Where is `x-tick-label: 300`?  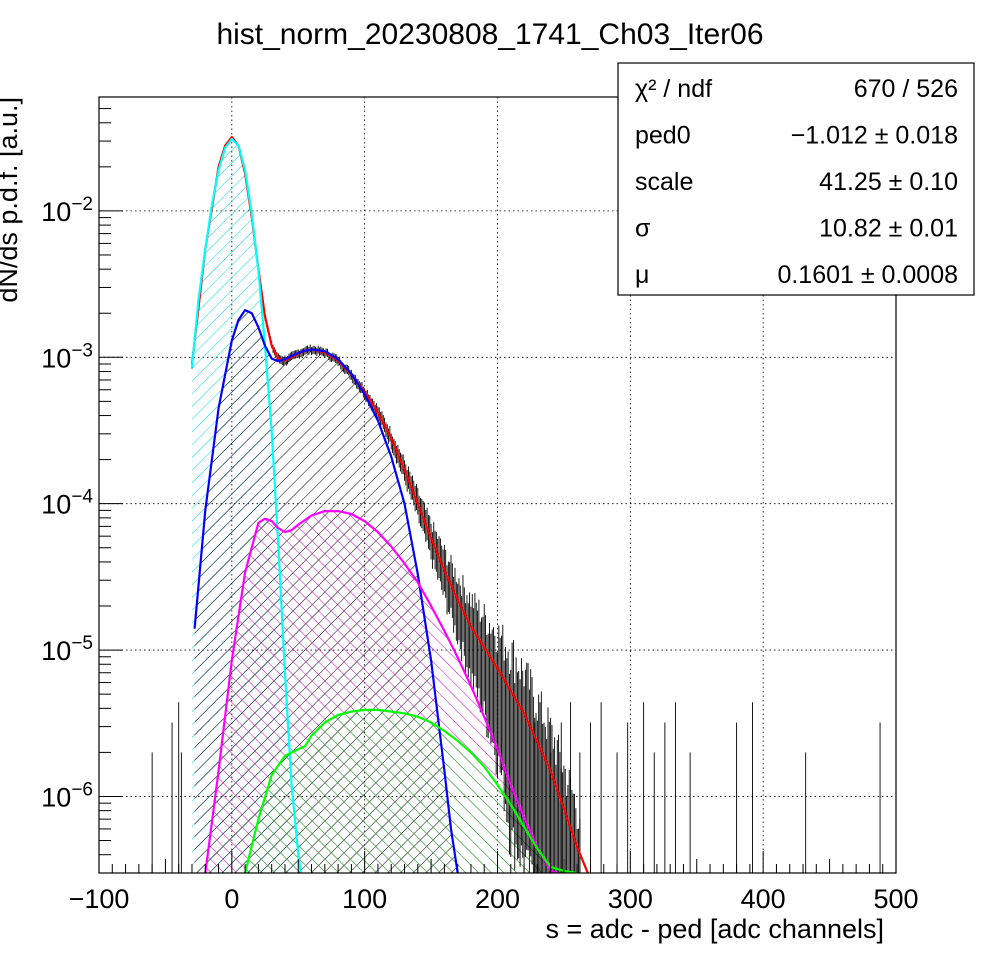
x-tick-label: 300 is located at coordinates (630, 899).